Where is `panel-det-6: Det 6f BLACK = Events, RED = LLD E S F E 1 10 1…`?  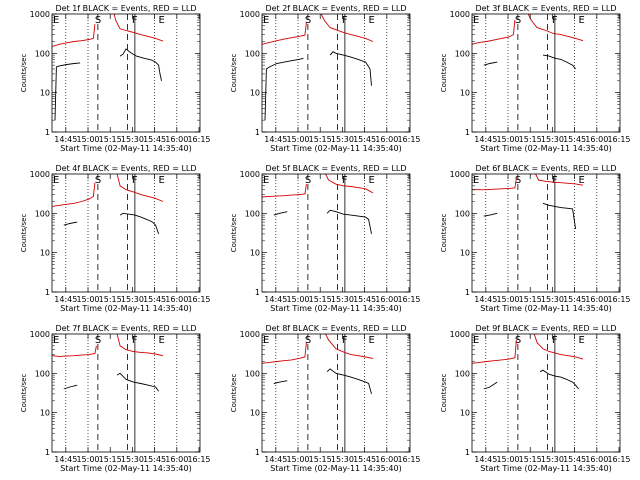 panel-det-6: Det 6f BLACK = Events, RED = LLD E S F E 1 10 1… is located at coordinates (535, 238).